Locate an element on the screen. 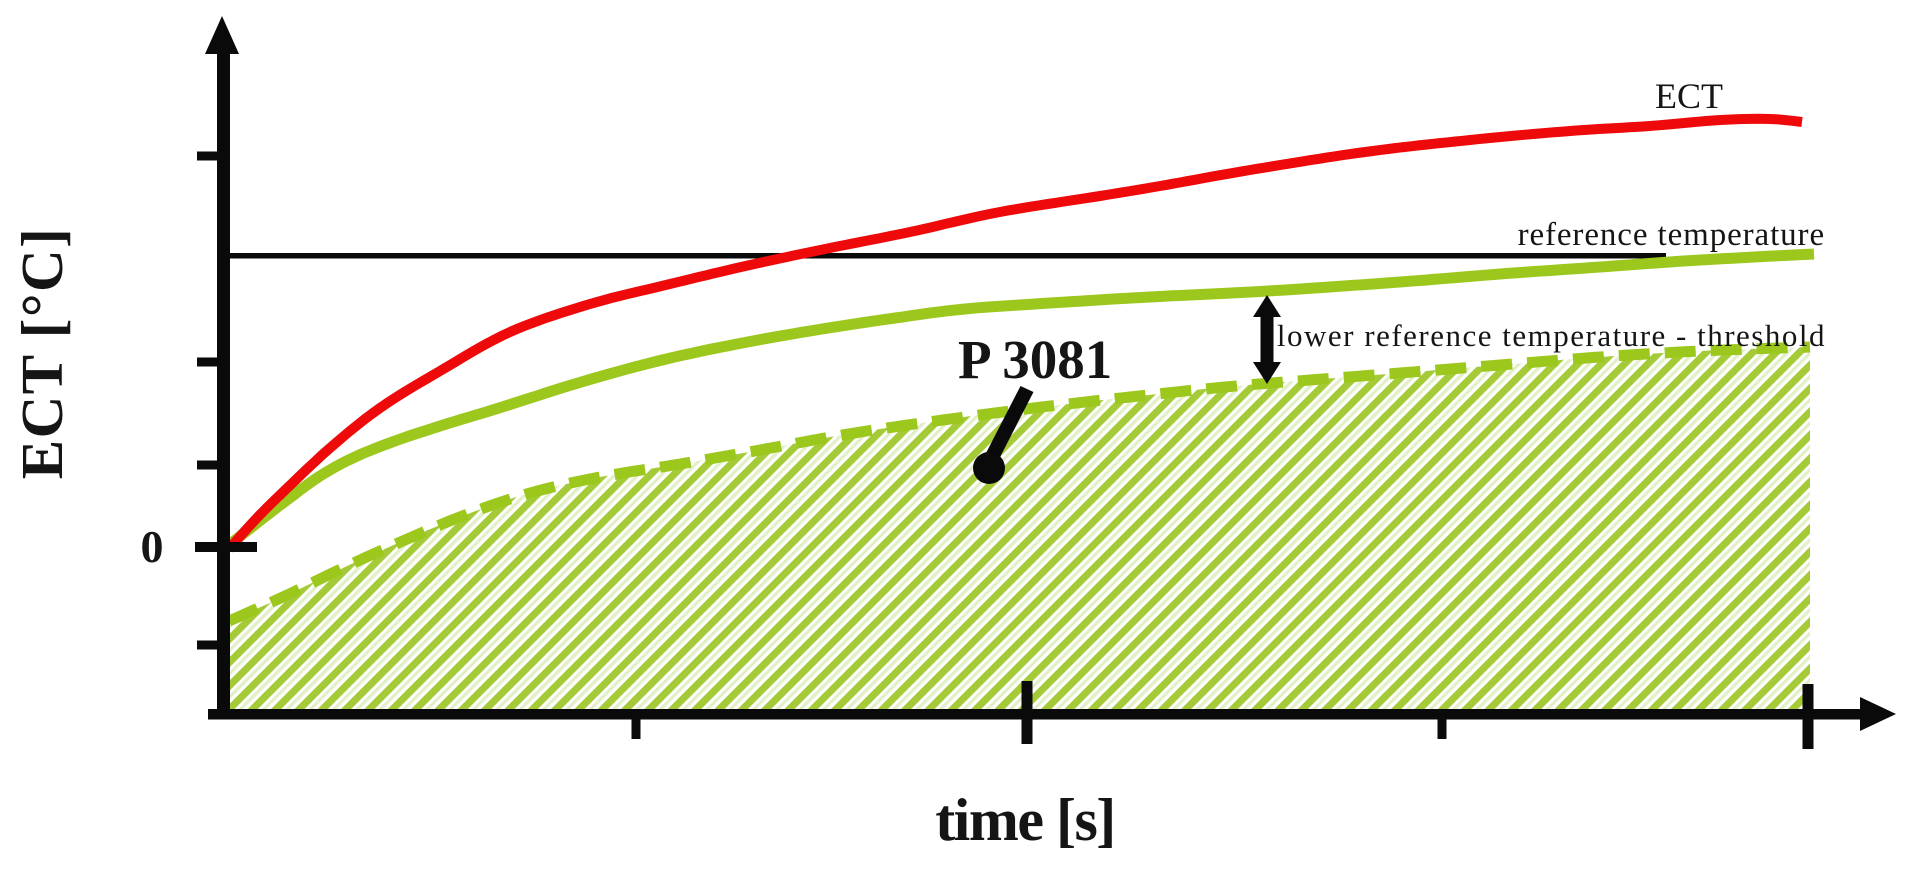  svg-text: time [s] is located at coordinates (1025, 820).